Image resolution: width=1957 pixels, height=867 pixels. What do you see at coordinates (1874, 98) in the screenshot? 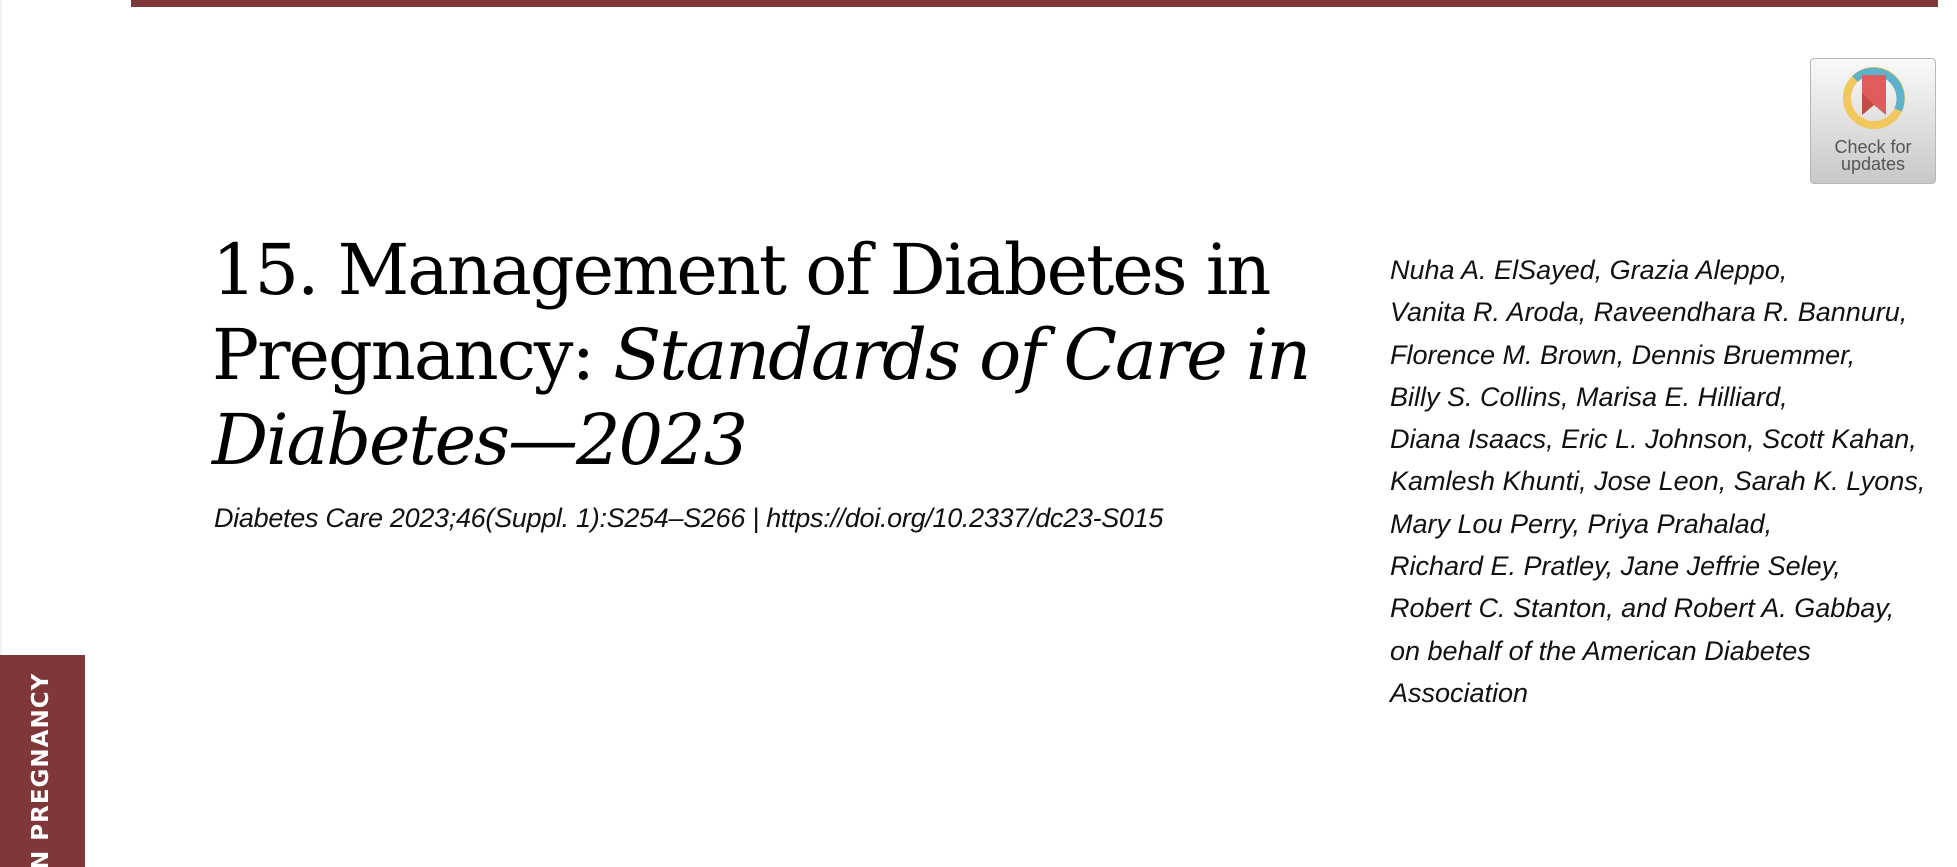
I see `bookmark-ring-icon` at bounding box center [1874, 98].